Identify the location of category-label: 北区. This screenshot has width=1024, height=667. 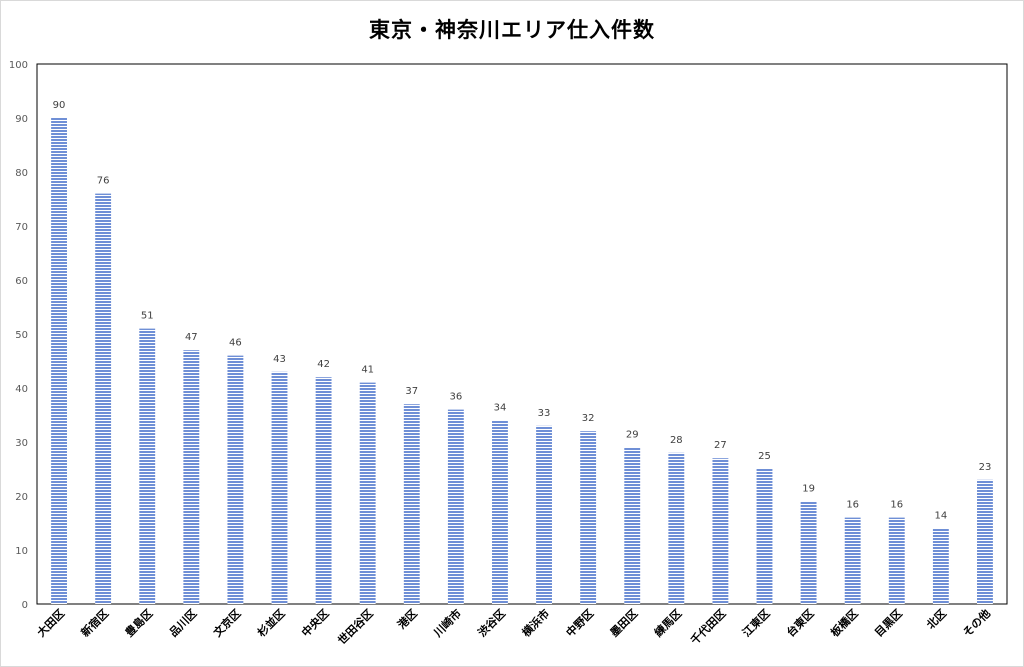
(936, 618).